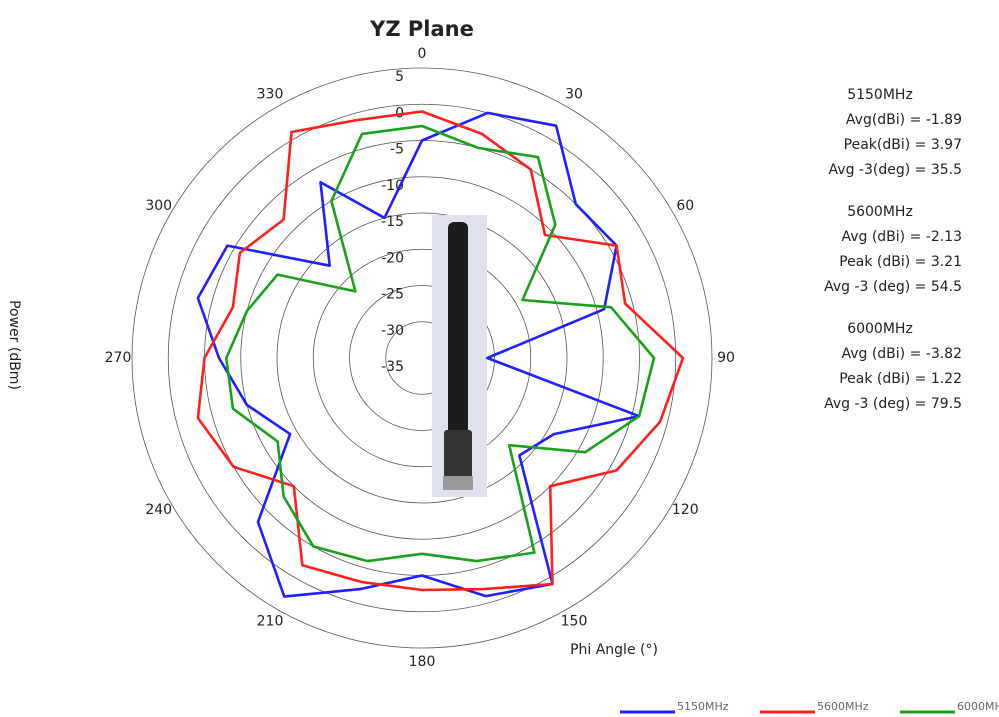 The image size is (999, 717). Describe the element at coordinates (901, 237) in the screenshot. I see `annotation: Avg (dBi) = -2.13` at that location.